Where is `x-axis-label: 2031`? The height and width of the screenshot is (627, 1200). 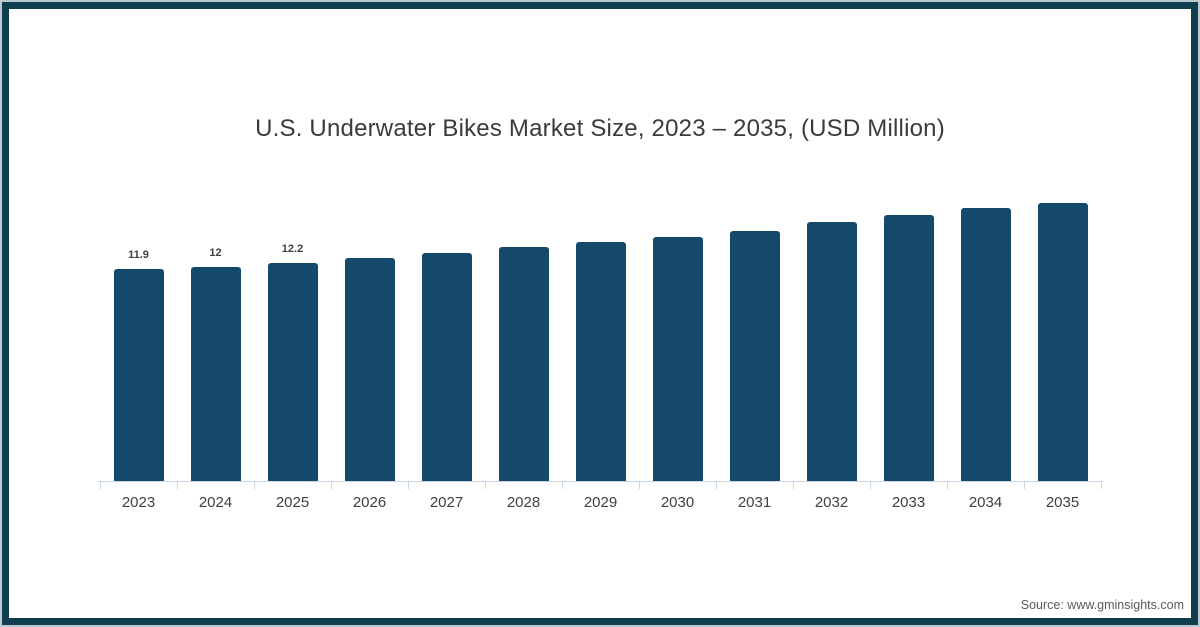
x-axis-label: 2031 is located at coordinates (754, 502).